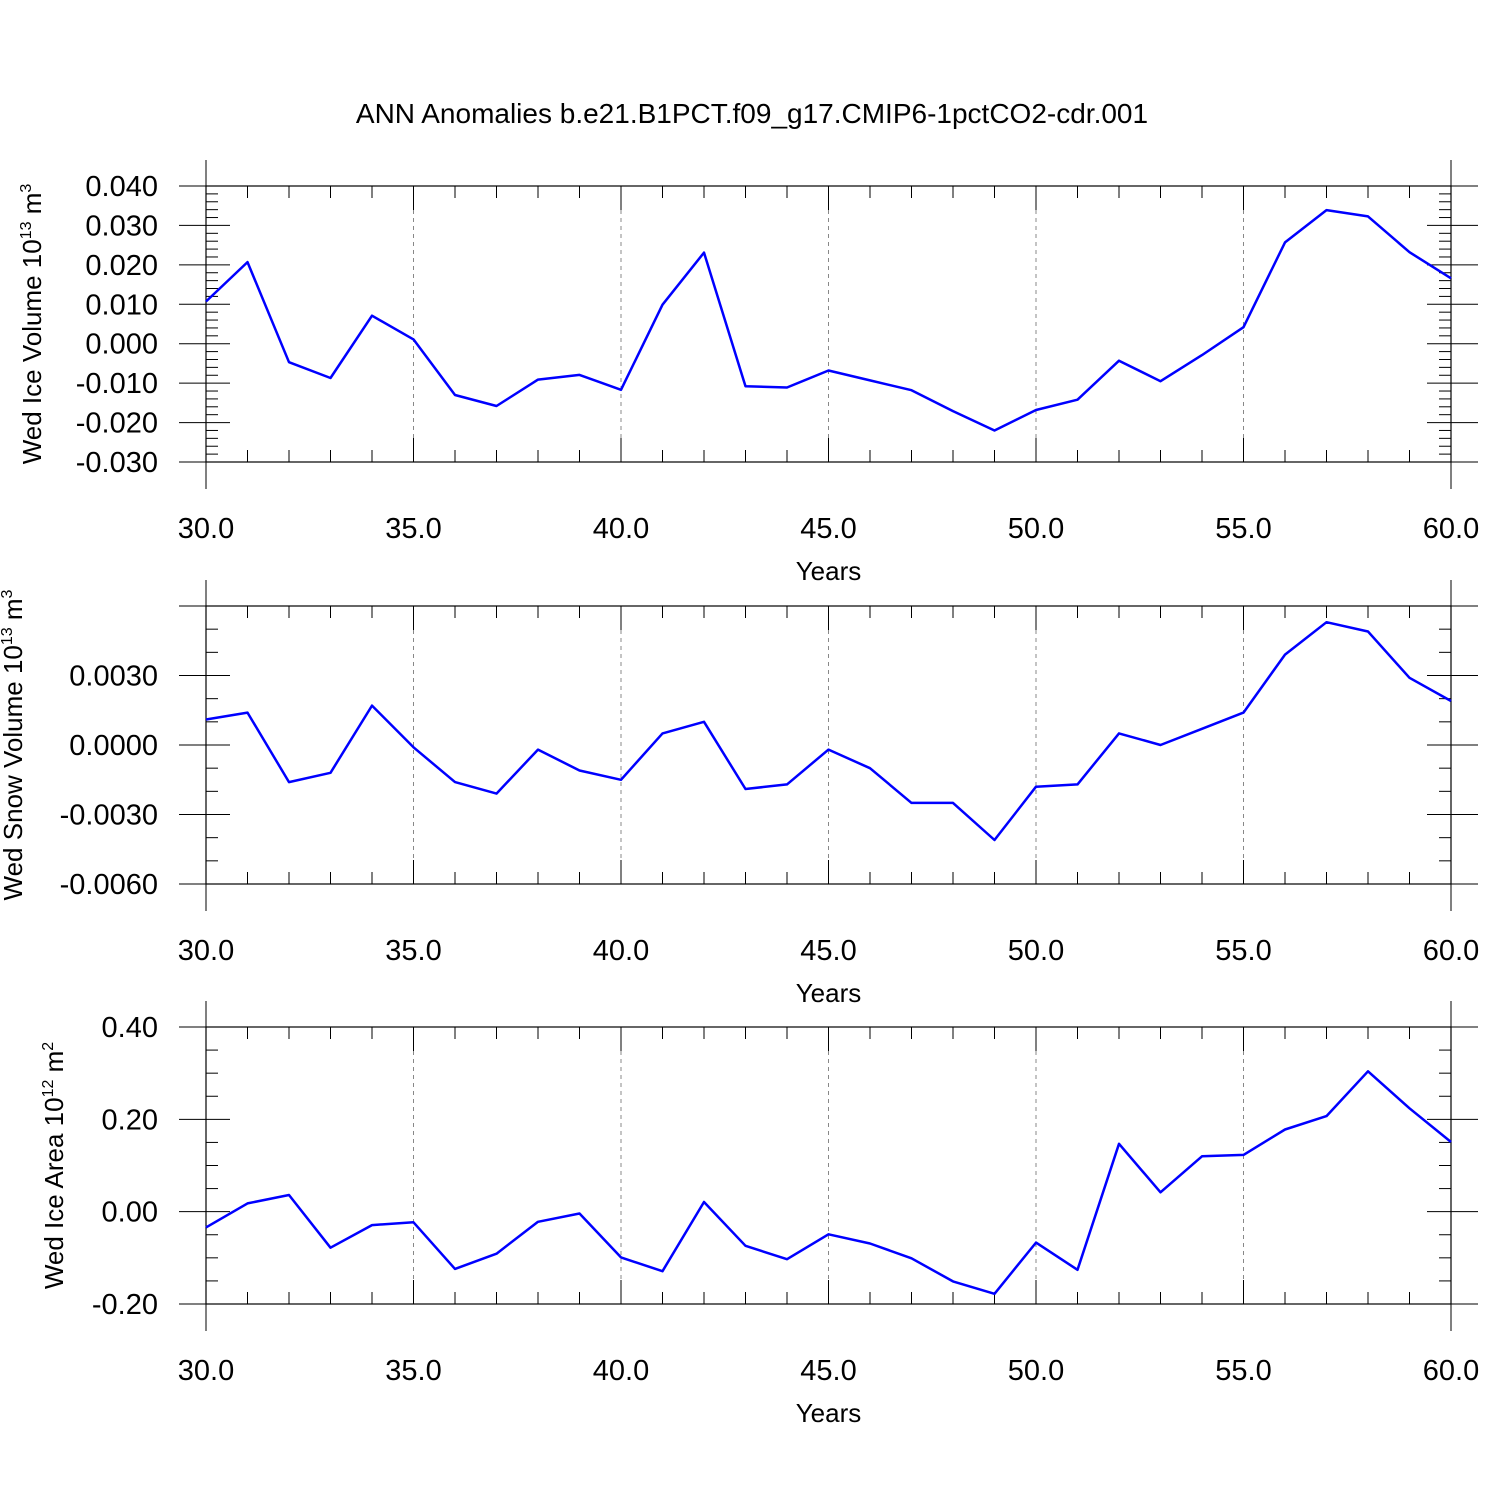  I want to click on y-tick-label: -0.020, so click(117, 424).